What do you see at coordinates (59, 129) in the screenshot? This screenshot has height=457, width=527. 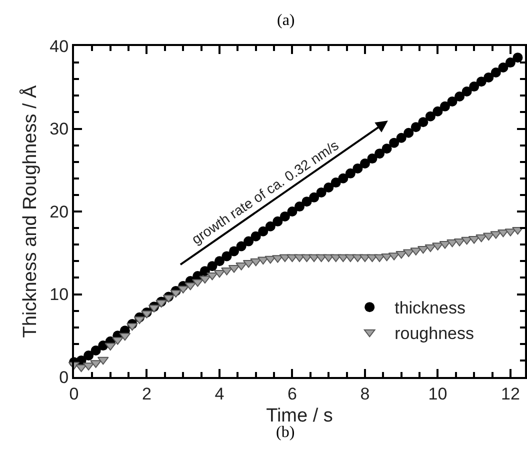 I see `y-tick-label: 30` at bounding box center [59, 129].